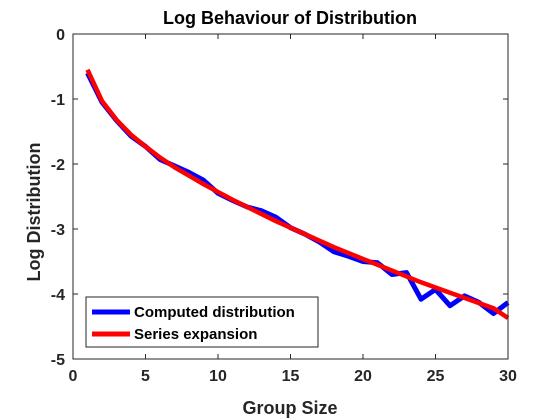 This screenshot has height=420, width=560. I want to click on legend-box, so click(202, 322).